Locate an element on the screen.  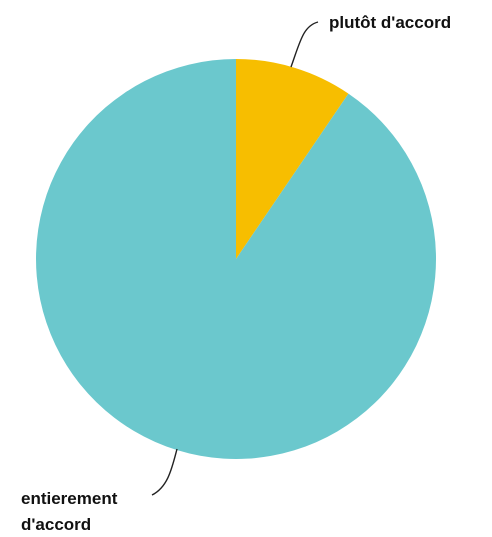
slice-label-plutot: plutôt d'accord is located at coordinates (390, 22).